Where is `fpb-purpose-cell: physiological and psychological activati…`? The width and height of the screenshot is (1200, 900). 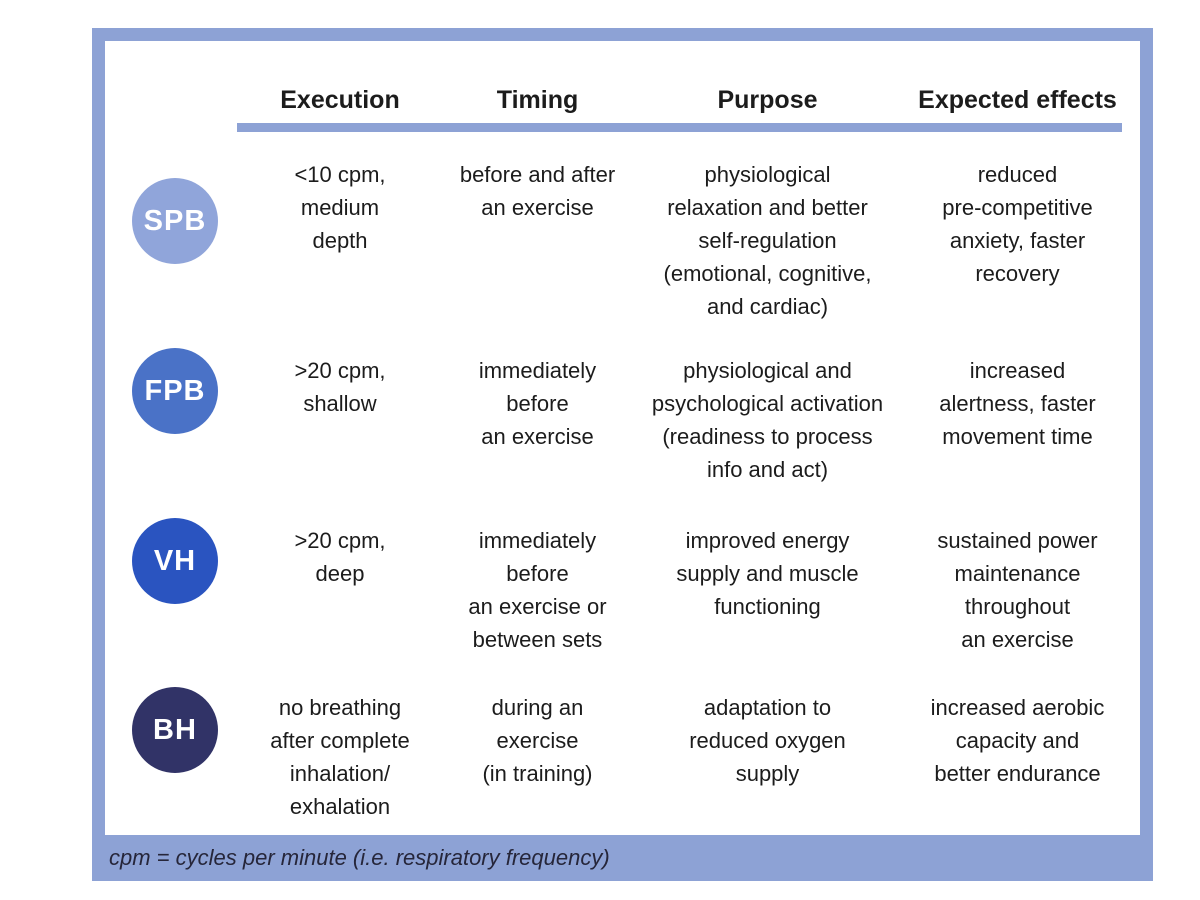
fpb-purpose-cell: physiological and psychological activati… is located at coordinates (767, 420).